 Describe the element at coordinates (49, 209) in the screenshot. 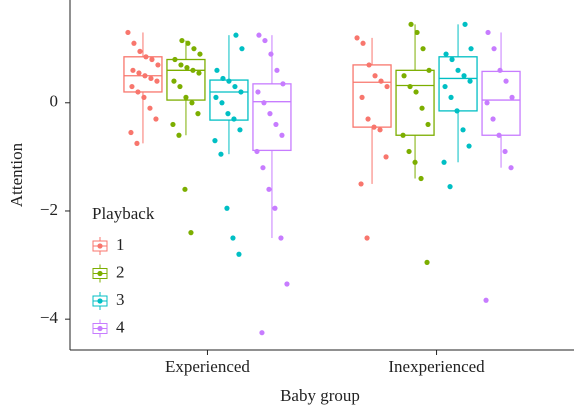

I see `y-tick-label: −2` at that location.